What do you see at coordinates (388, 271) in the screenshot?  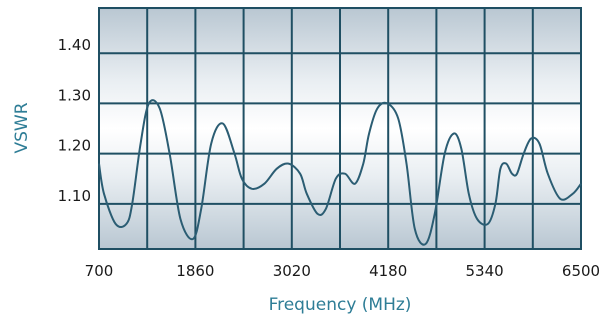 I see `x-tick-label: 4180` at bounding box center [388, 271].